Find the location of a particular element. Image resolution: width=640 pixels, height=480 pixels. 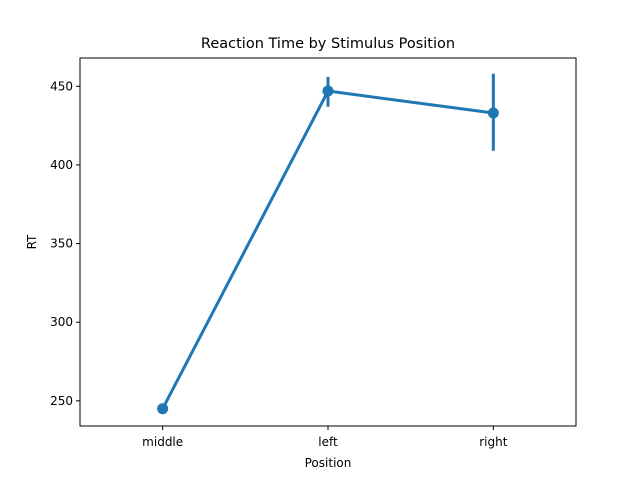

y-axis: 250 300 350 400 450 is located at coordinates (65, 243).